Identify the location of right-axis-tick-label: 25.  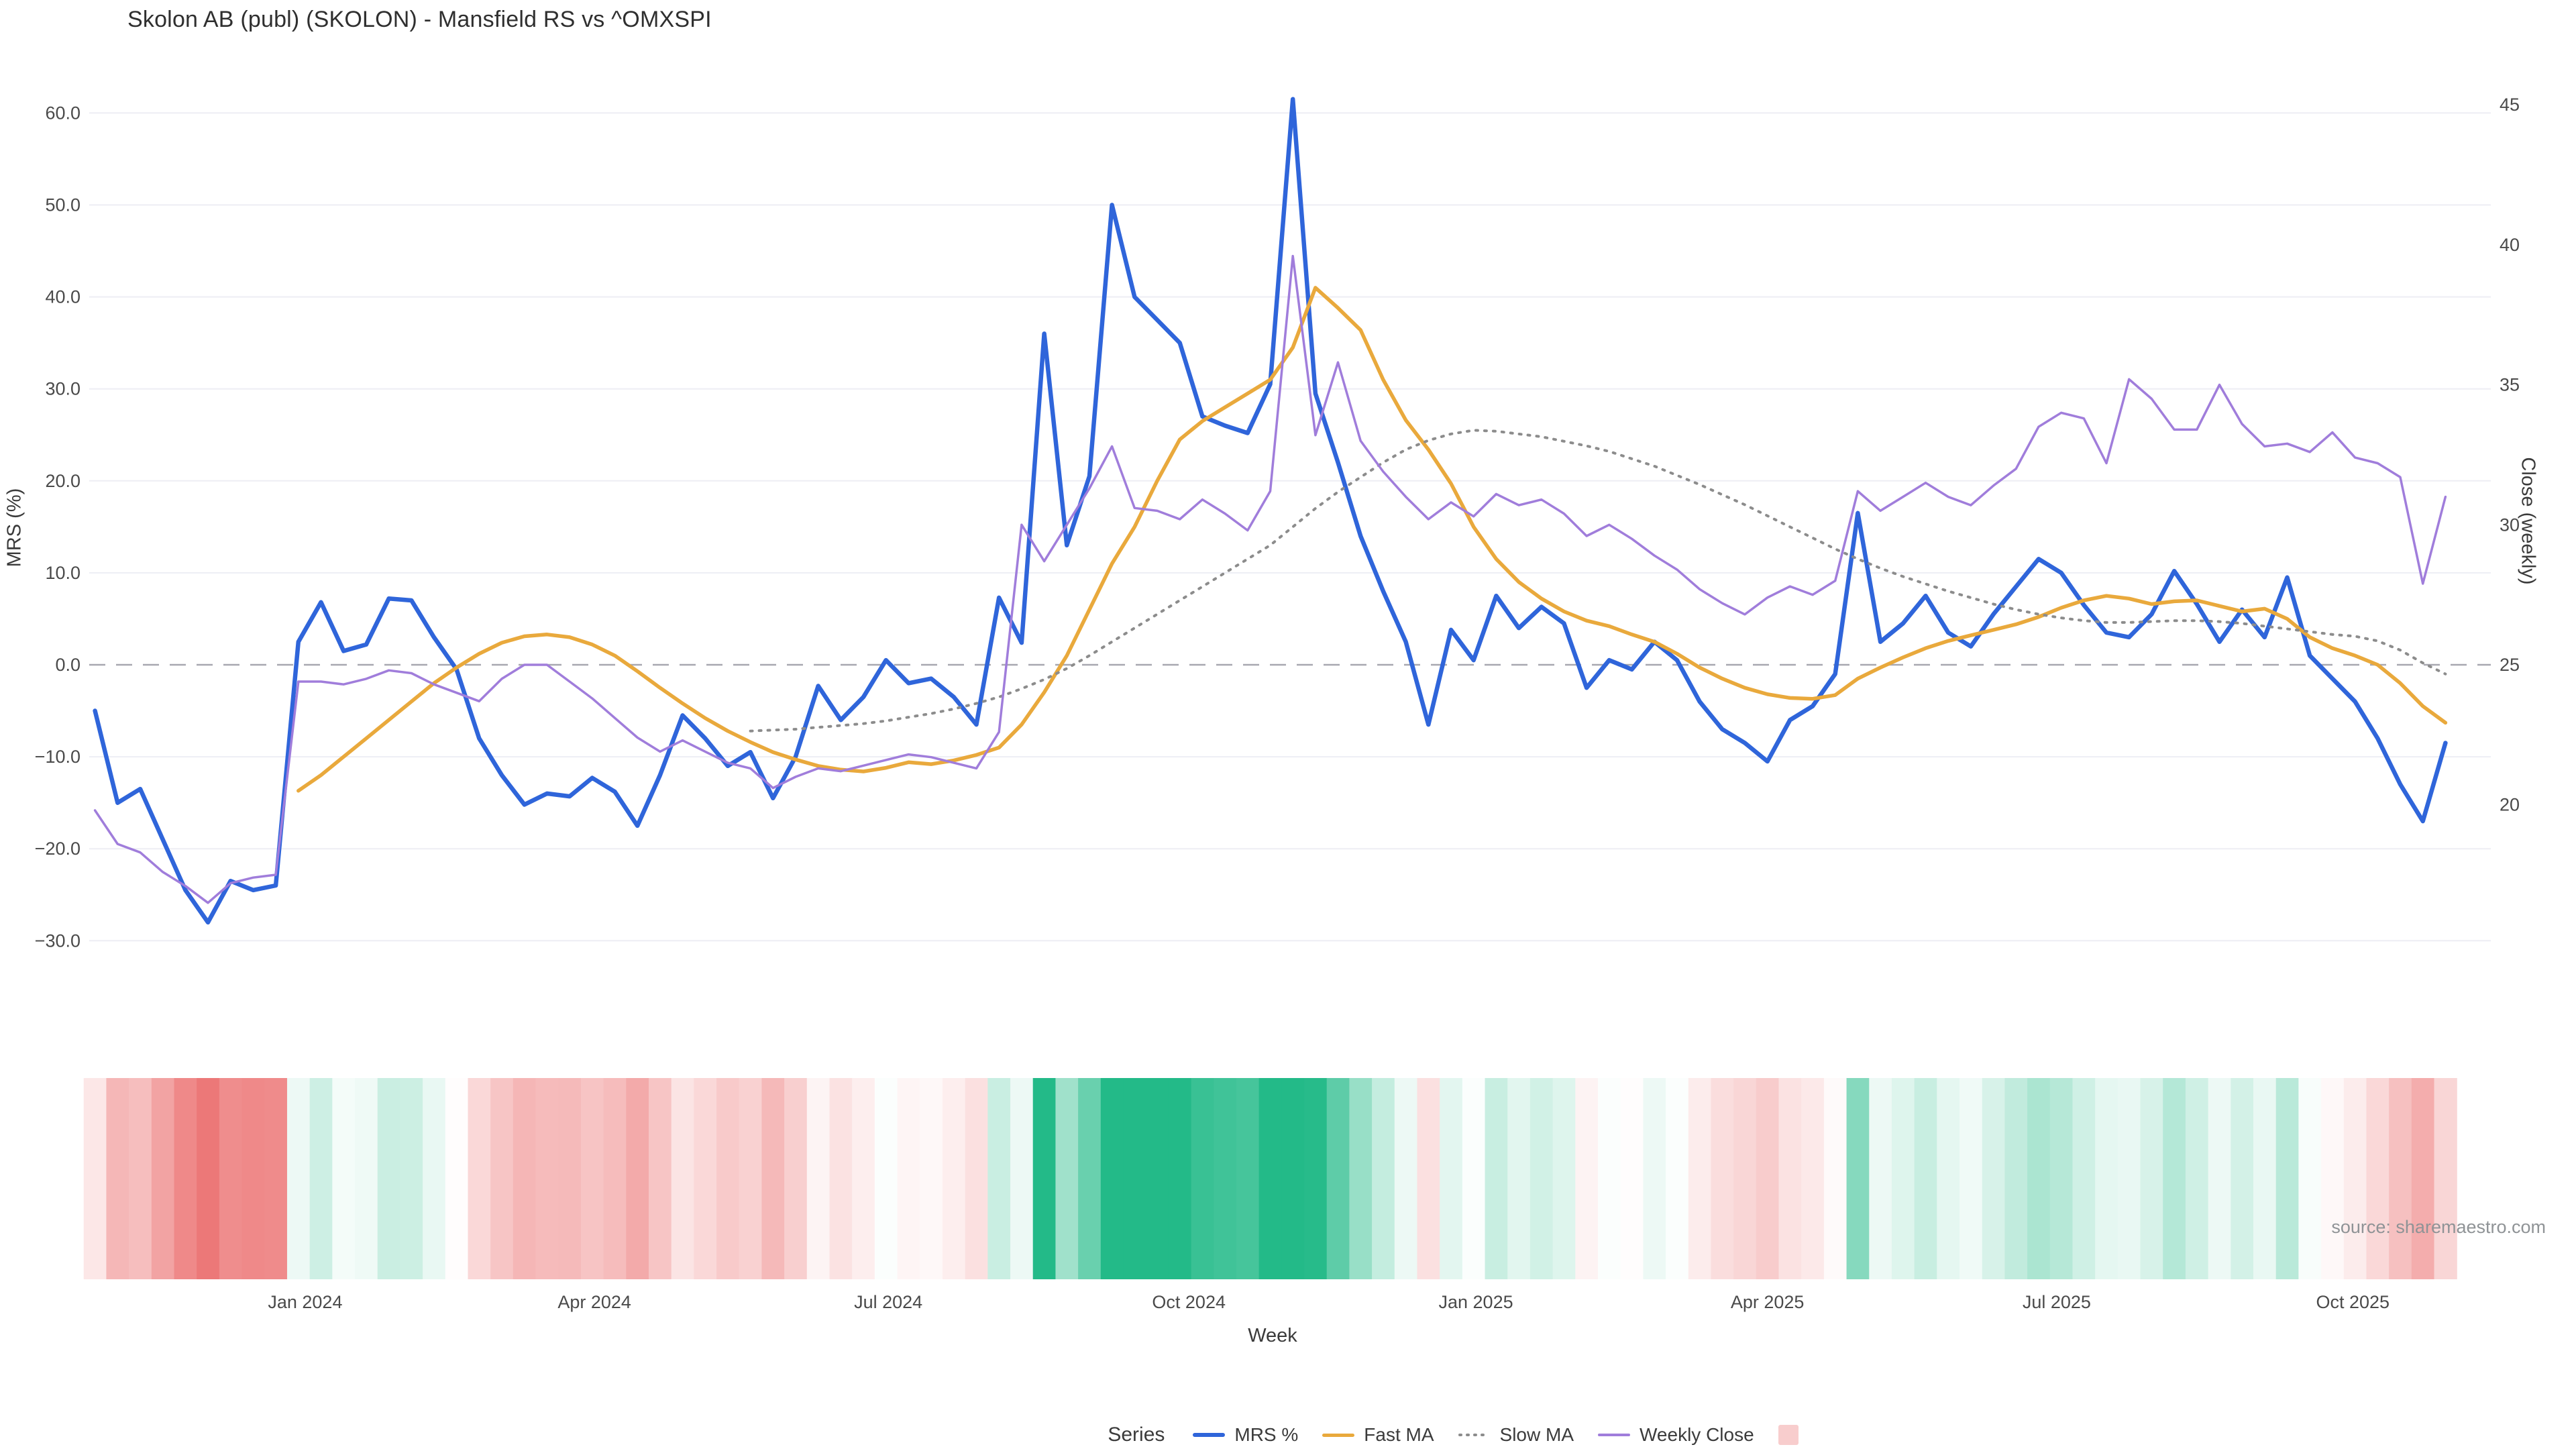
(2510, 665).